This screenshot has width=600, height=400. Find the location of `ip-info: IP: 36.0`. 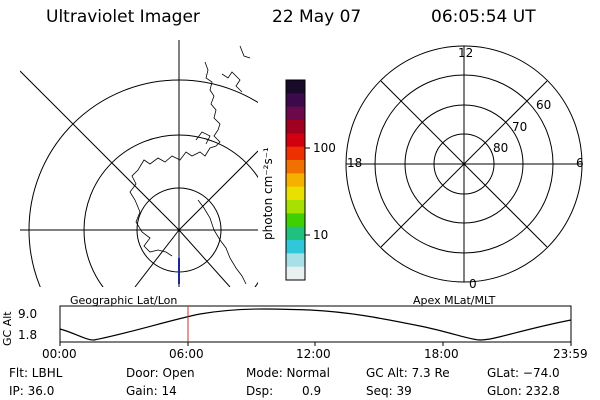

ip-info: IP: 36.0 is located at coordinates (32, 391).